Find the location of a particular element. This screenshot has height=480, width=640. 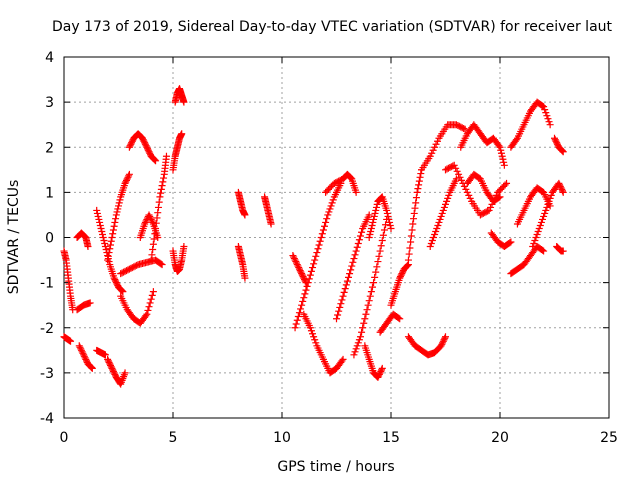

x-tick-label: 5 is located at coordinates (173, 438).